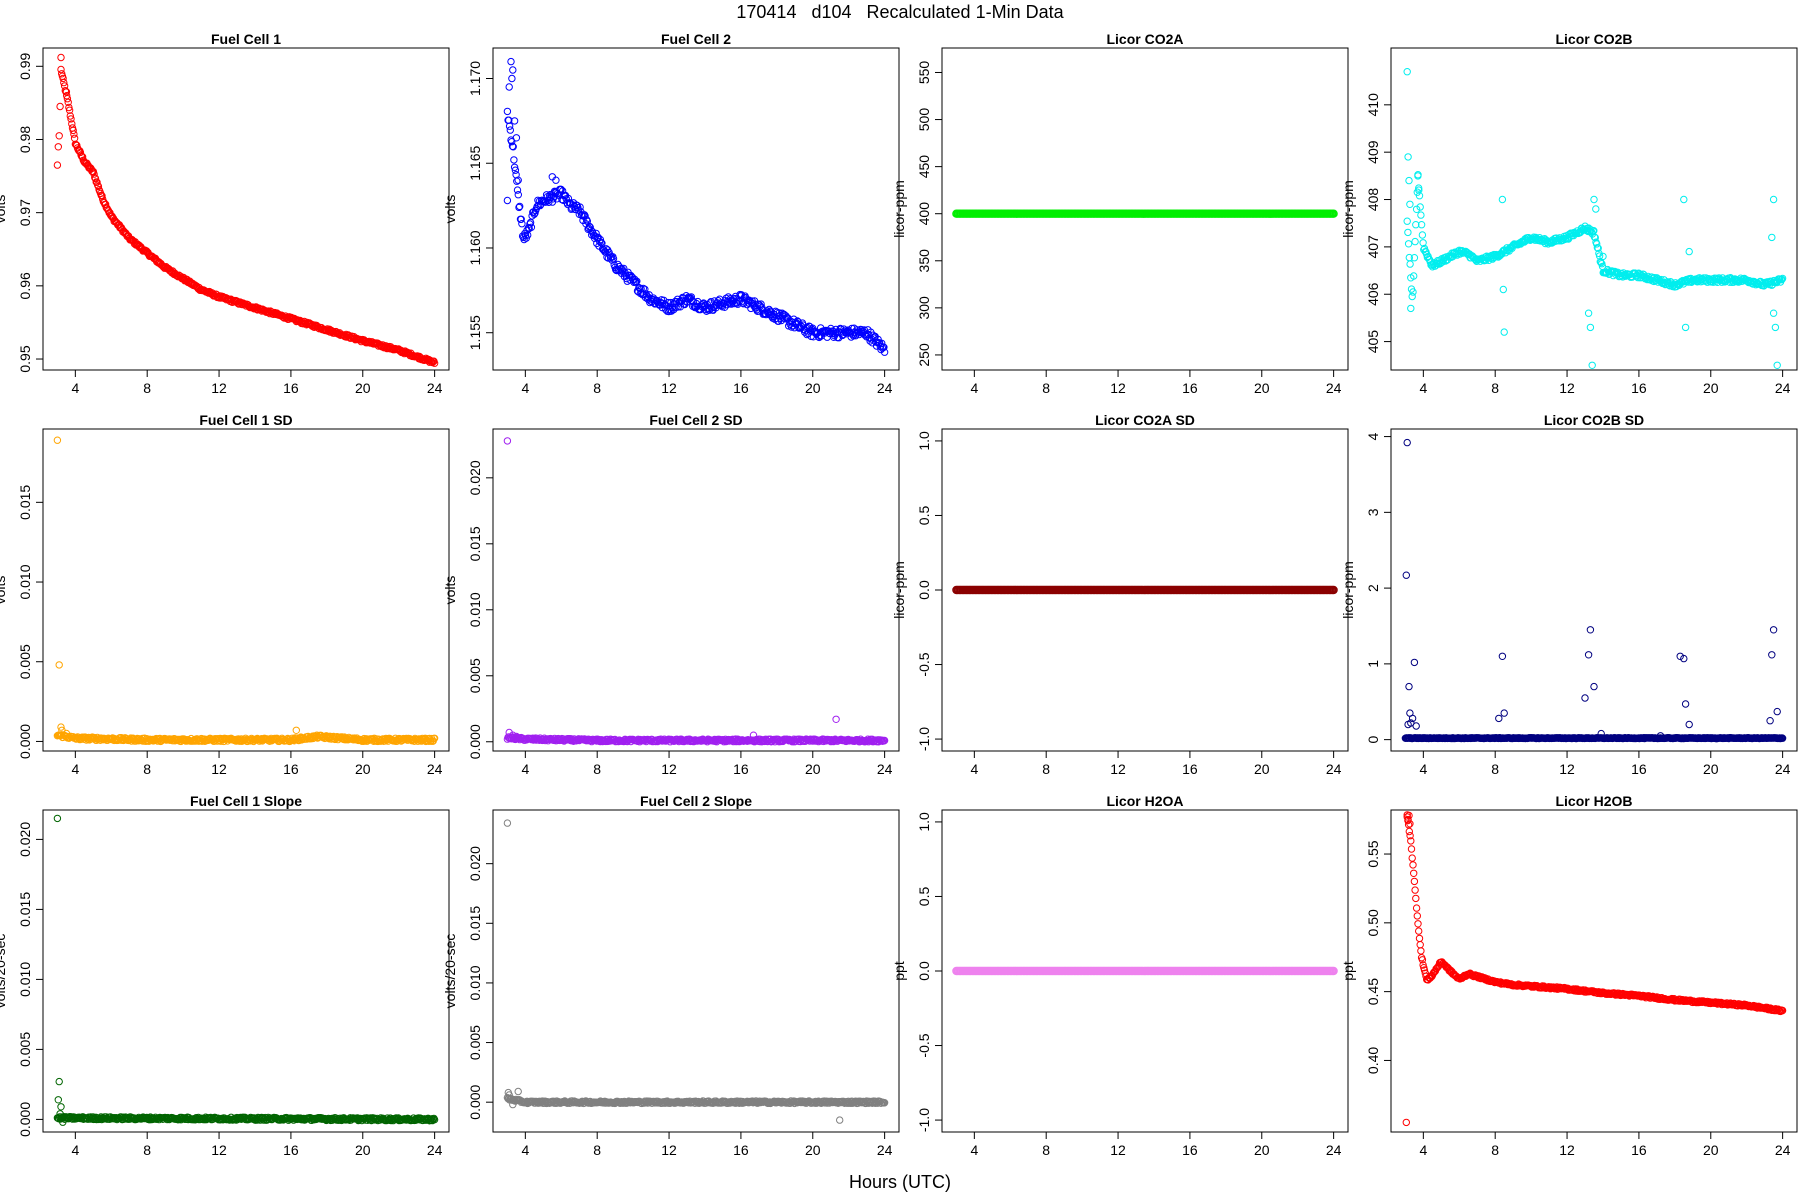 This screenshot has width=1800, height=1200. What do you see at coordinates (25, 139) in the screenshot?
I see `y-tick-label: 0.98` at bounding box center [25, 139].